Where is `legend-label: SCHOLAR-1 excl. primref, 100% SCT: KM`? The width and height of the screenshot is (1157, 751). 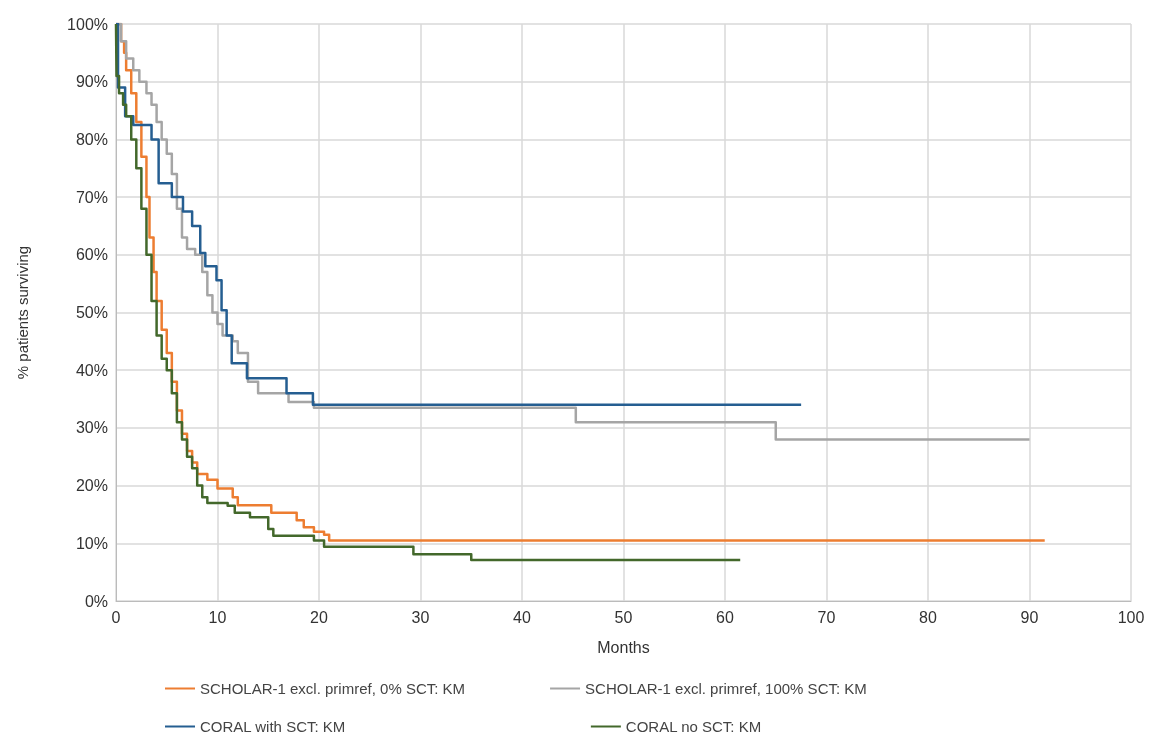
legend-label: SCHOLAR-1 excl. primref, 100% SCT: KM is located at coordinates (726, 688).